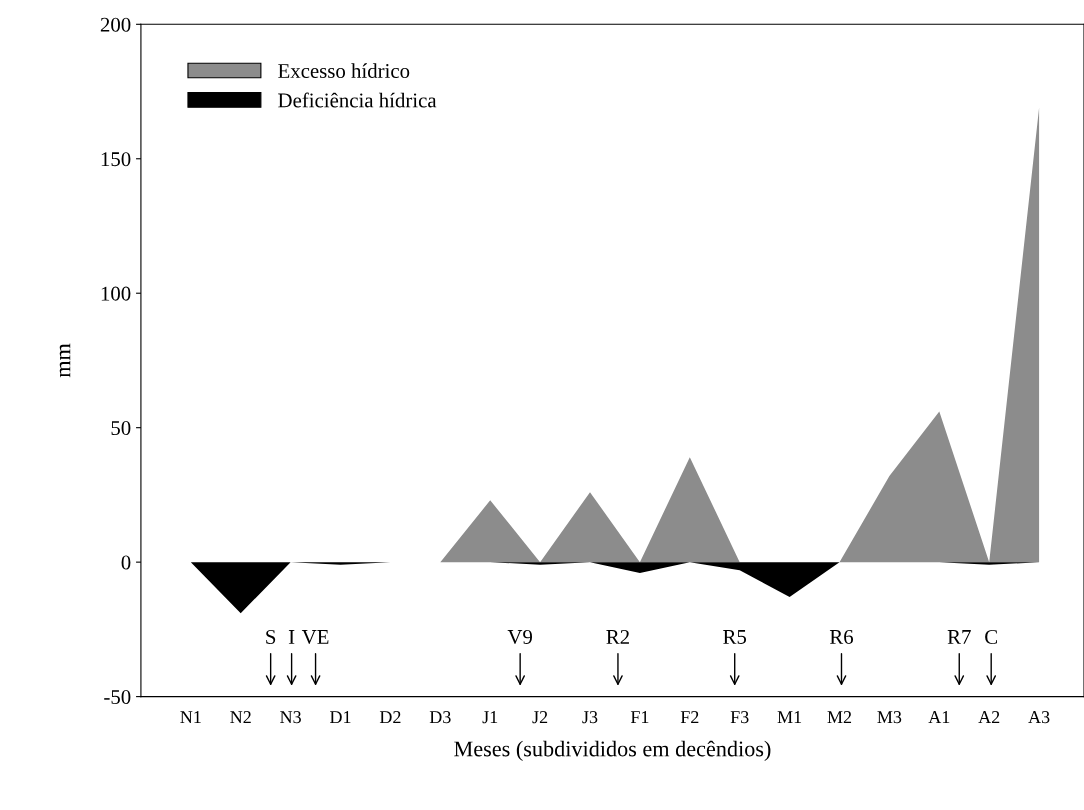  Describe the element at coordinates (190, 717) in the screenshot. I see `x-tick-label: N1` at that location.